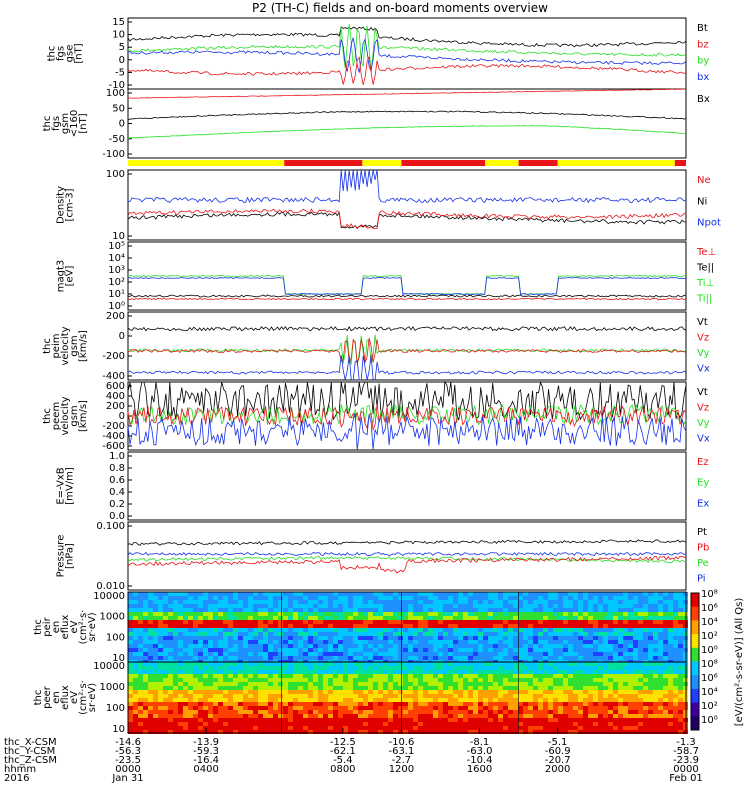  I want to click on ylabel-peem: gsm, so click(74, 415).